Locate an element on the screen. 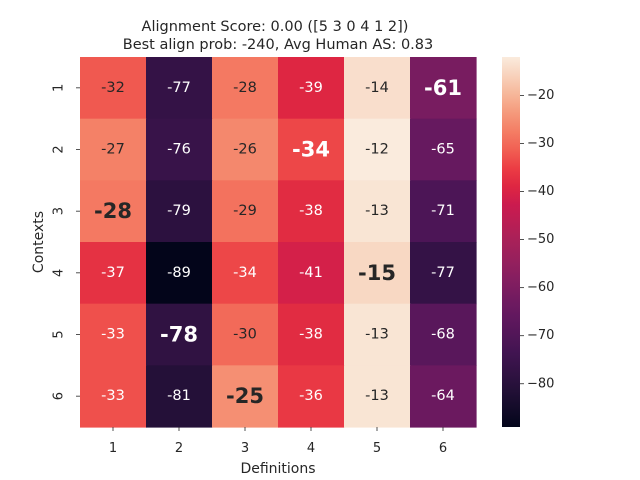 This screenshot has height=480, width=640. colorbar-tick-label: −70 is located at coordinates (540, 335).